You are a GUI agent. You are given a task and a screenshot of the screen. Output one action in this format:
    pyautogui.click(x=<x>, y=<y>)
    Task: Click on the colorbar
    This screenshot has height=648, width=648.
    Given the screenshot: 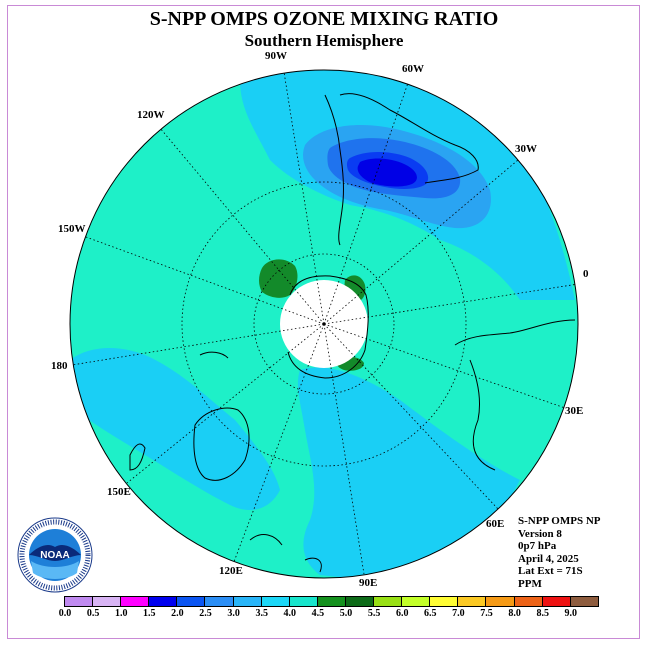 What is the action you would take?
    pyautogui.click(x=331, y=601)
    